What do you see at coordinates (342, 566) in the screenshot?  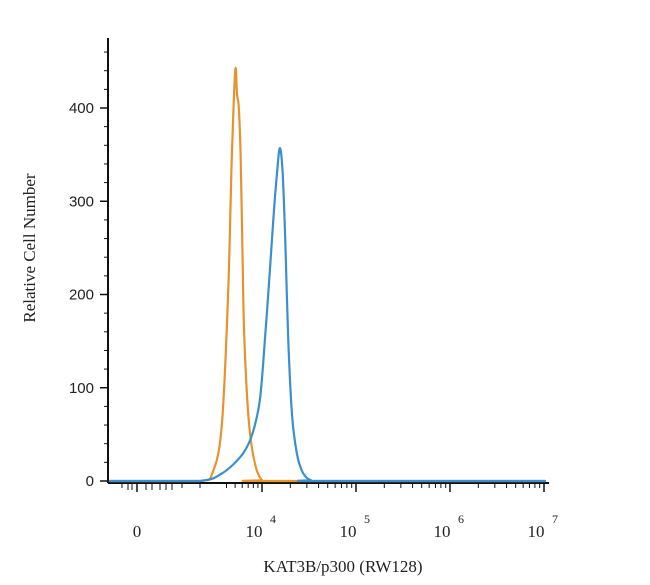 I see `x-axis-title: KAT3B/p300 (RW128)` at bounding box center [342, 566].